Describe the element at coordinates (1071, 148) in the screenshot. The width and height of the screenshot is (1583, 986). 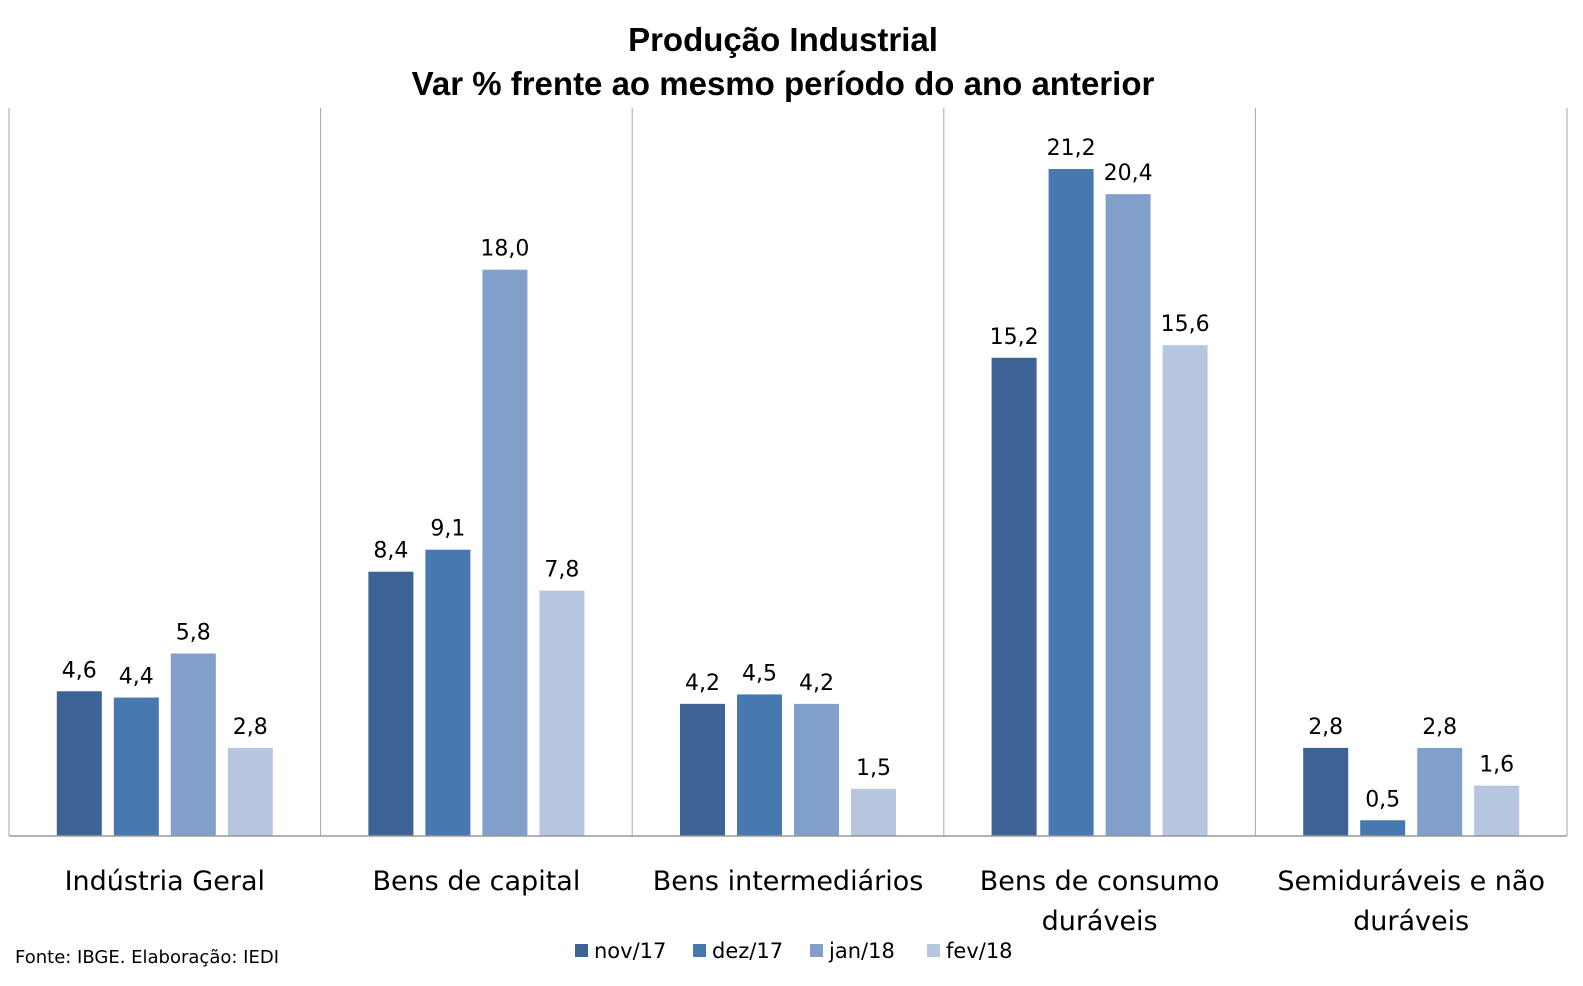
I see `data-label: 21,2` at that location.